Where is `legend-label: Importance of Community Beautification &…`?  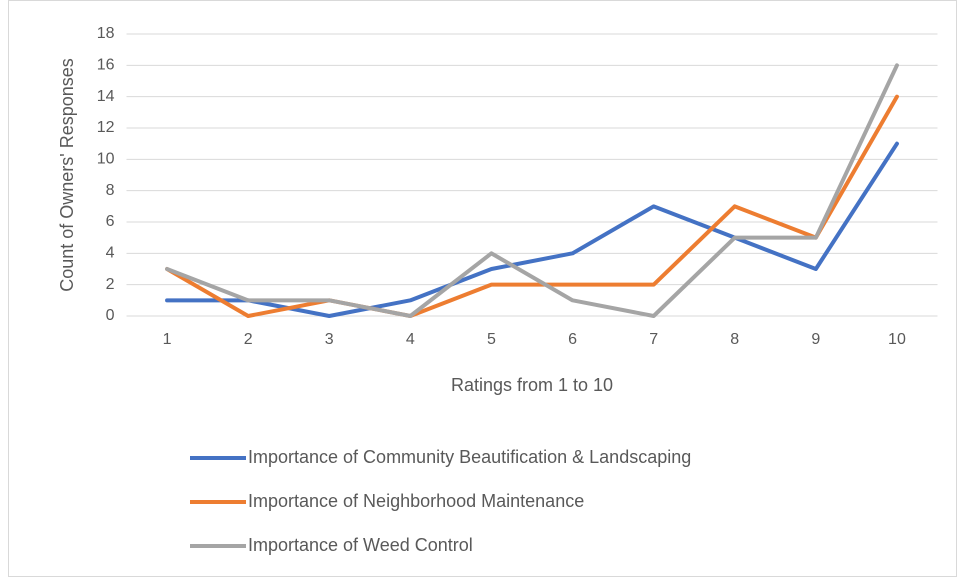
legend-label: Importance of Community Beautification &… is located at coordinates (469, 457).